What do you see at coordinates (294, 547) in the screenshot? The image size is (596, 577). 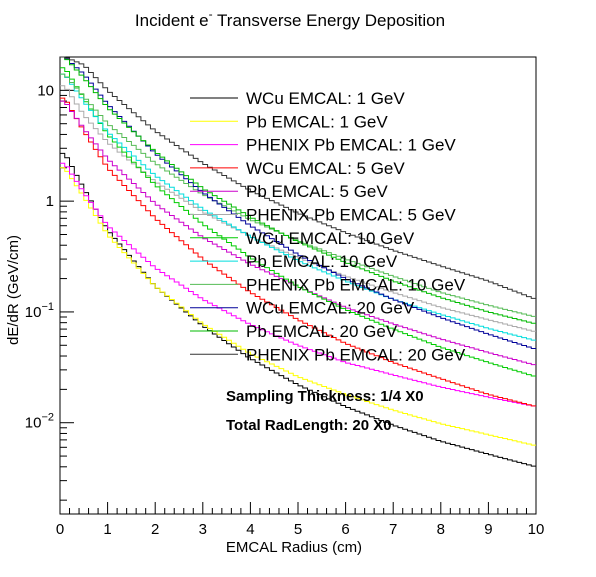 I see `x-axis-label: EMCAL Radius (cm)` at bounding box center [294, 547].